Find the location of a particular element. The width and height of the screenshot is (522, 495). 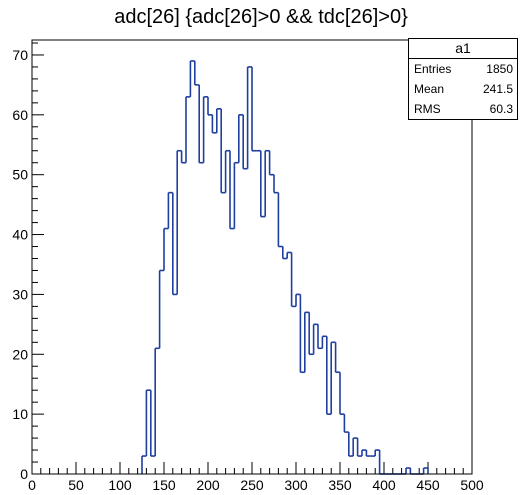

x-tick-label: 150 is located at coordinates (164, 485).